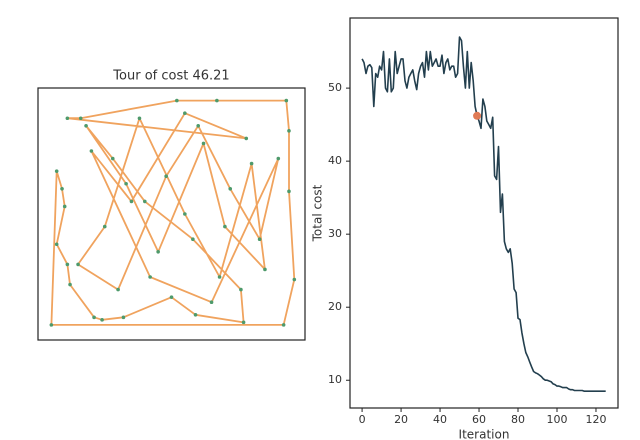  I want to click on x-tick-label: 0, so click(362, 419).